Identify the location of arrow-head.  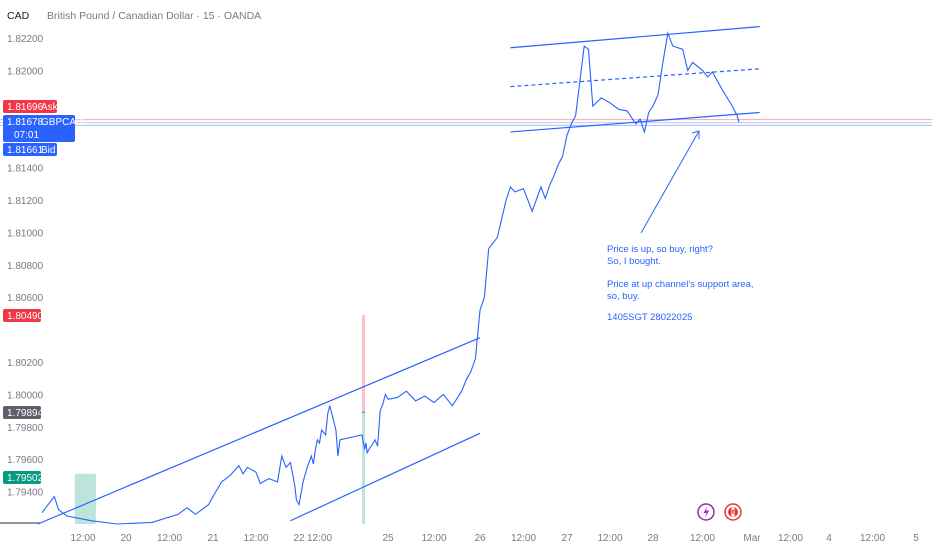
(695, 134).